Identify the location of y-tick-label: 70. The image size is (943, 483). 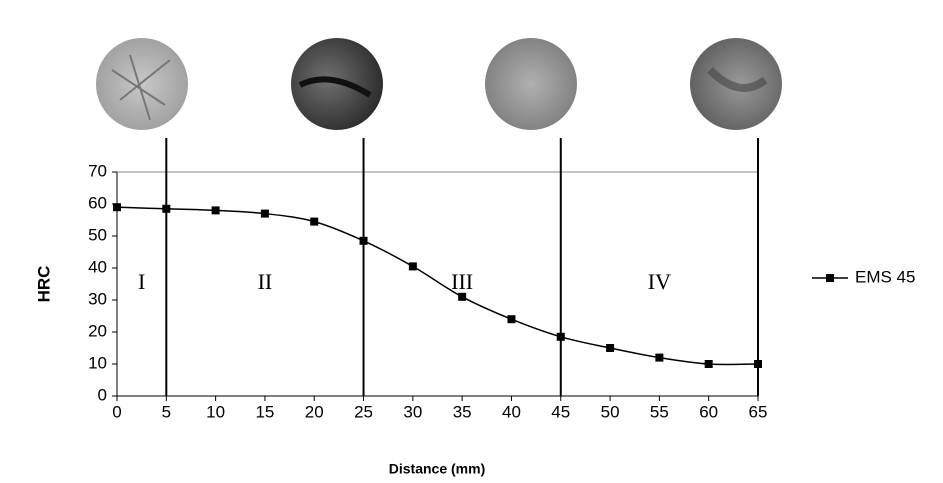
(97, 170).